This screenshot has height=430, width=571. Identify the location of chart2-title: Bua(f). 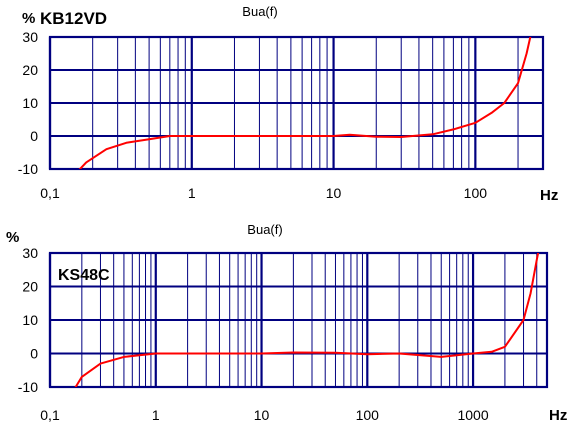
(264, 229).